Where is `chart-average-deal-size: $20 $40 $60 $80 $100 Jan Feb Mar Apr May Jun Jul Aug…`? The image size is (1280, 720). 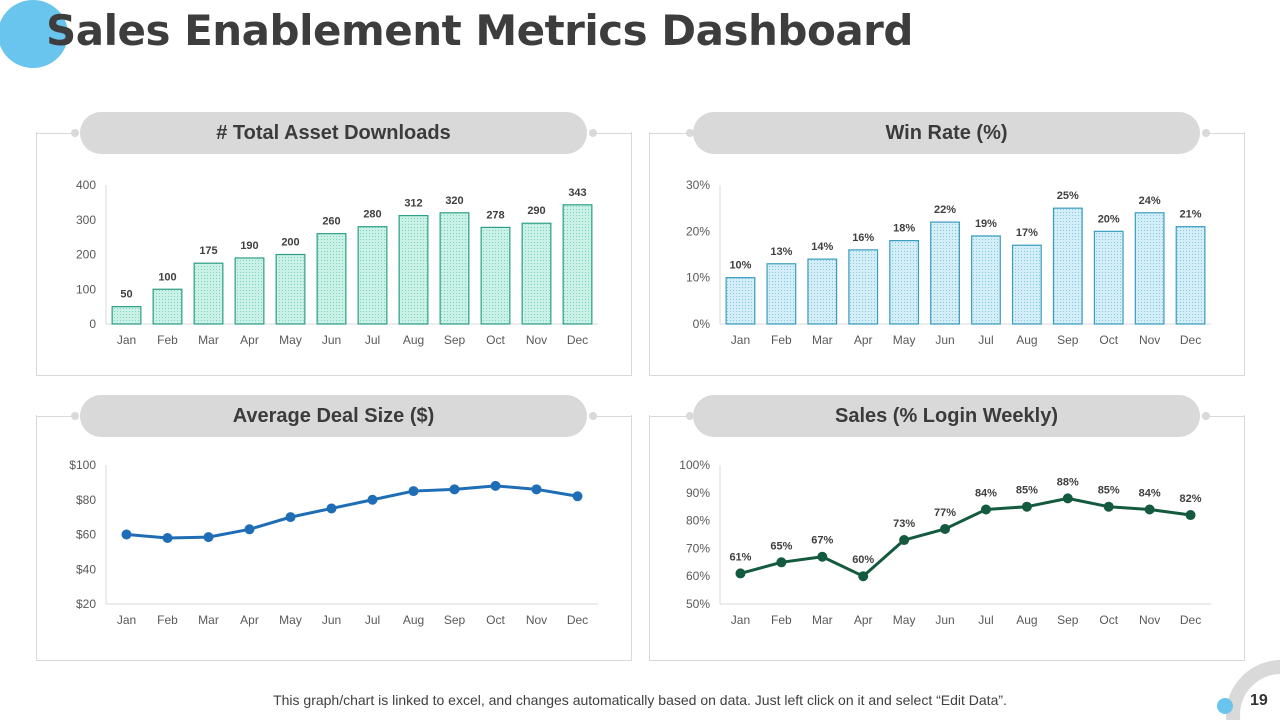 chart-average-deal-size: $20 $40 $60 $80 $100 Jan Feb Mar Apr May Jun Jul Aug… is located at coordinates (334, 545).